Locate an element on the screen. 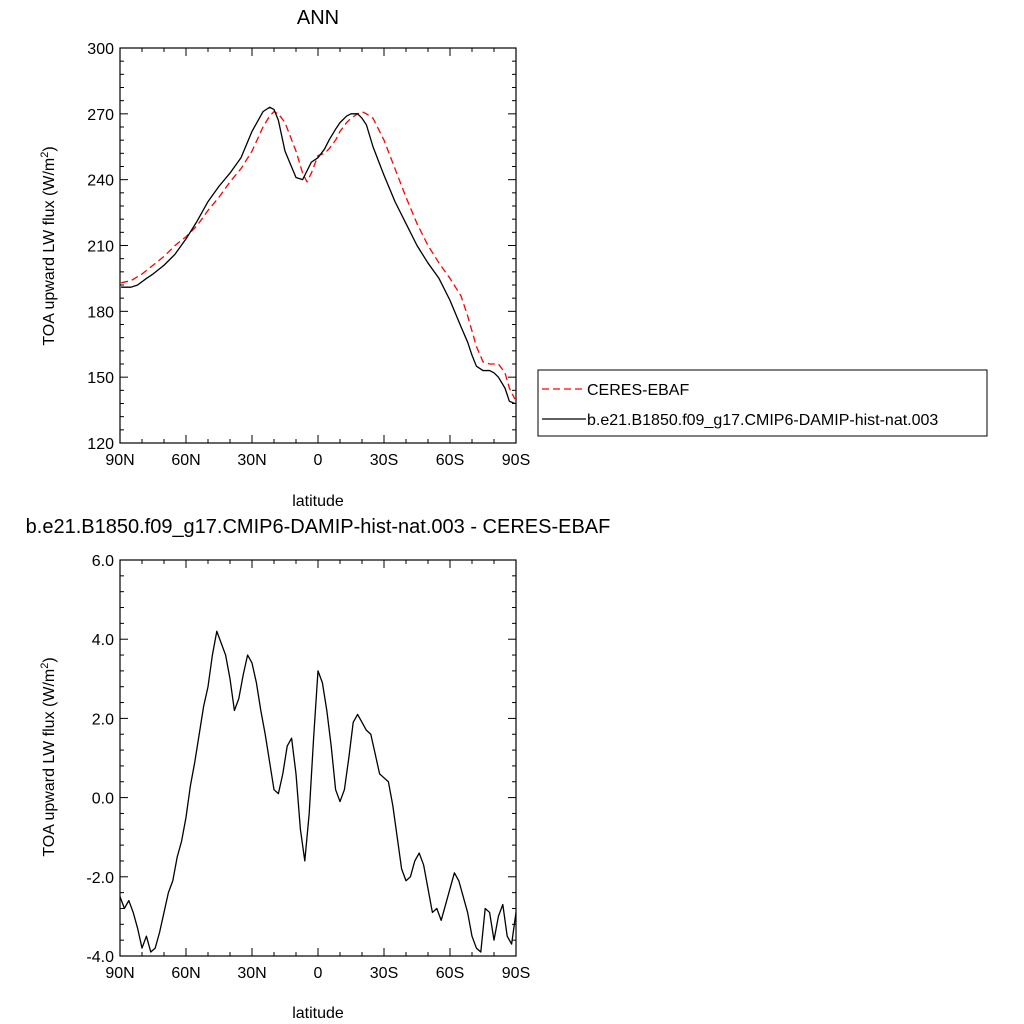 This screenshot has width=1024, height=1024. legend-label-ceres: CERES-EBAF is located at coordinates (638, 390).